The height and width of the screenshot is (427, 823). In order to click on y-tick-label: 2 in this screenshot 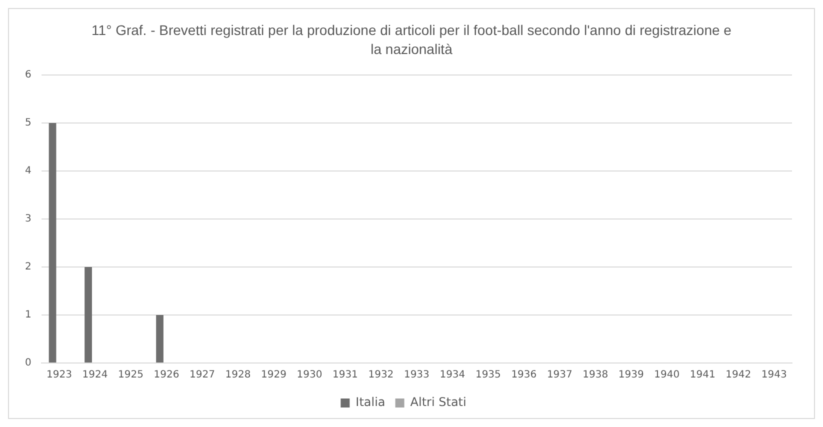, I will do `click(28, 267)`.